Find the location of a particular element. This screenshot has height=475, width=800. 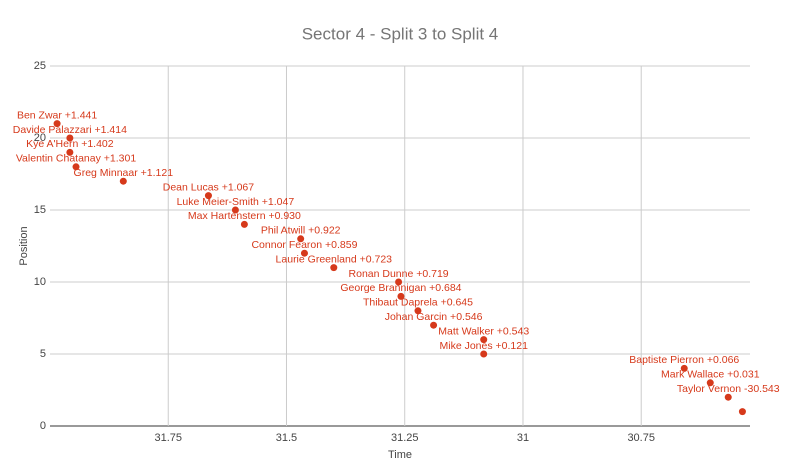

point-label: Matt Walker +0.543 is located at coordinates (483, 331).